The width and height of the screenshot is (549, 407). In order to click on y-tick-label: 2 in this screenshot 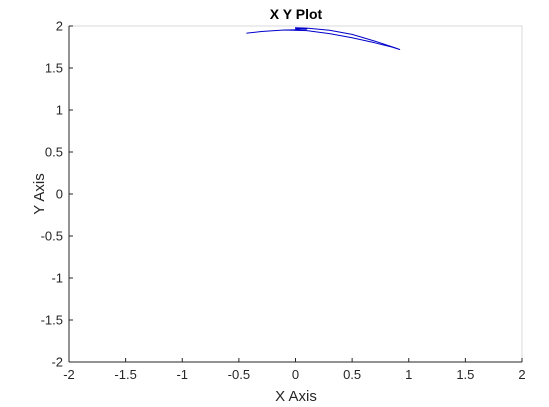, I will do `click(59, 26)`.